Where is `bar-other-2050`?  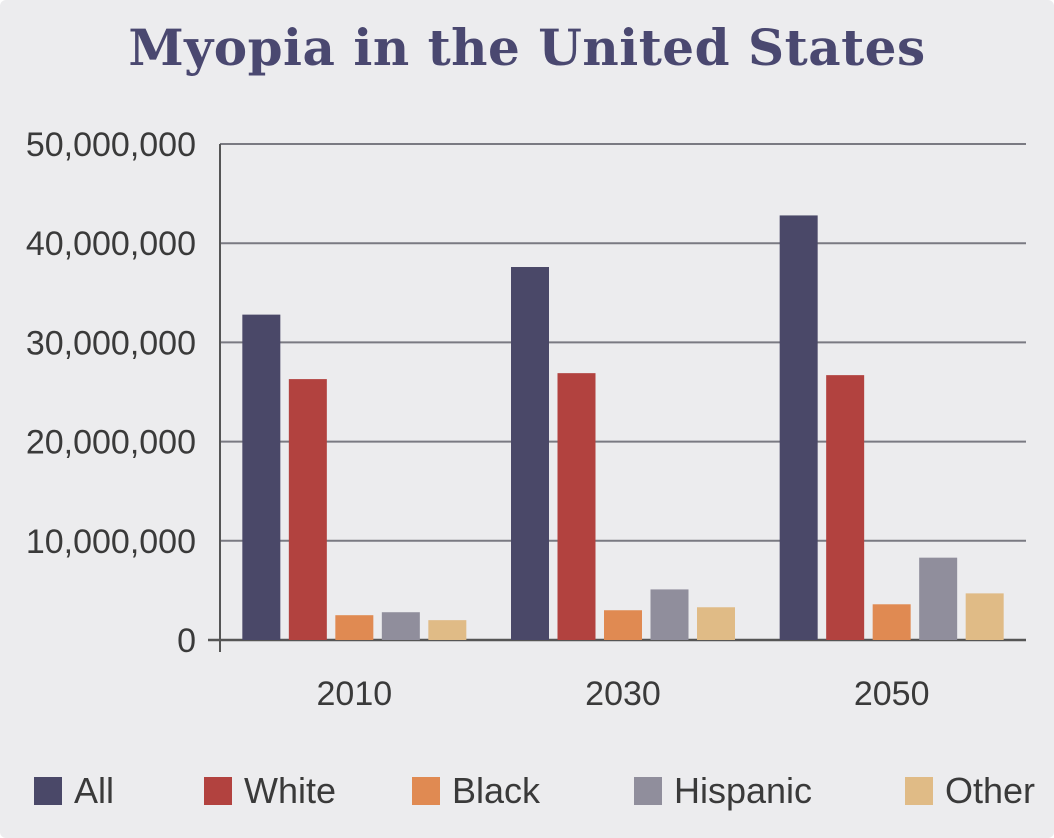 bar-other-2050 is located at coordinates (984, 616).